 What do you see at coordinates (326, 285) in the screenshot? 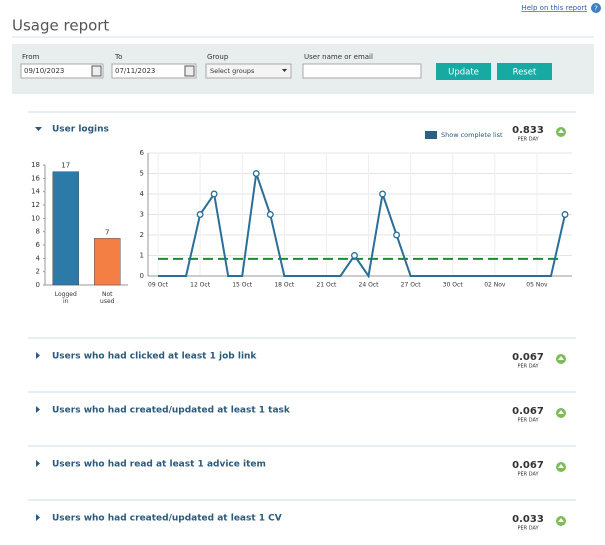
I see `x-tick-label: 21 Oct` at bounding box center [326, 285].